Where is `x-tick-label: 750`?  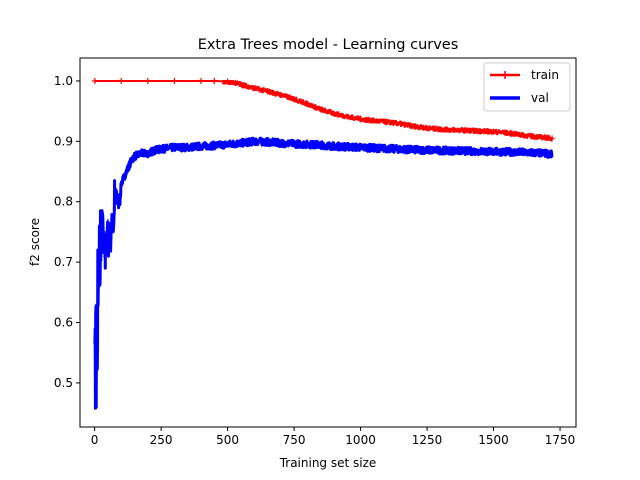 x-tick-label: 750 is located at coordinates (294, 440).